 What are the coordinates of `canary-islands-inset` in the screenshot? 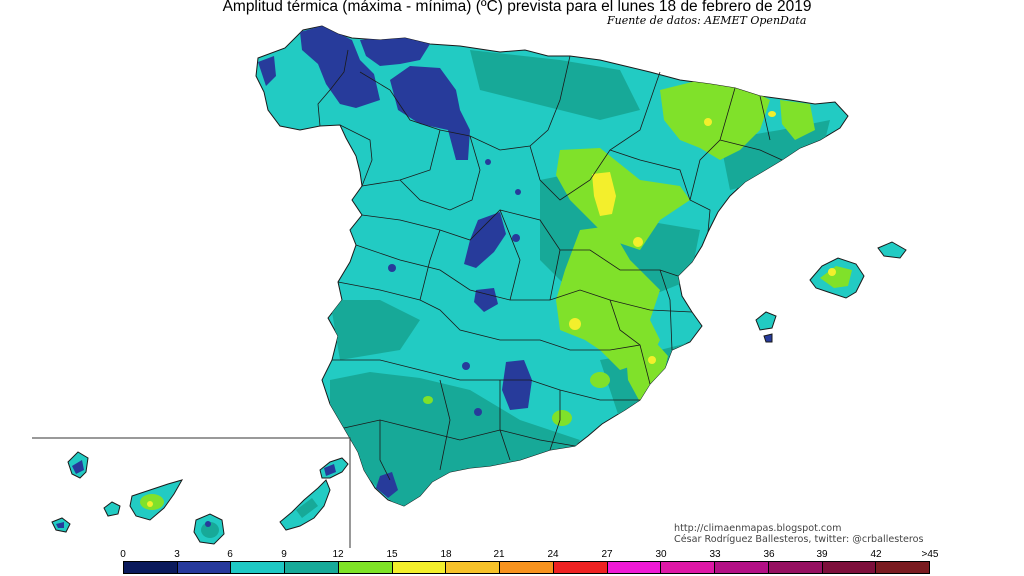 It's located at (191, 492).